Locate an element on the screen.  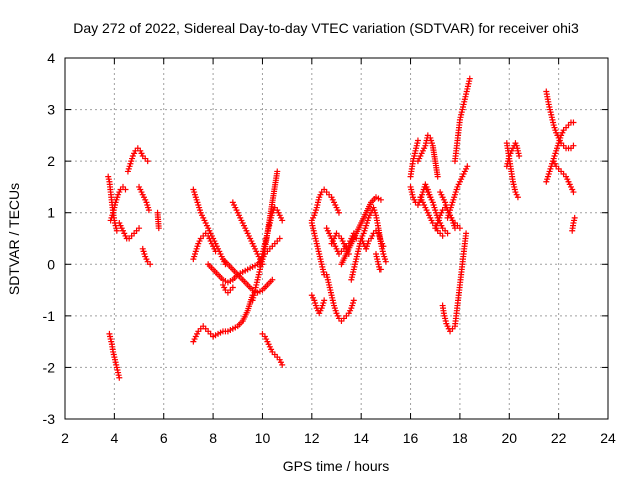
series-t32 is located at coordinates (414, 158).